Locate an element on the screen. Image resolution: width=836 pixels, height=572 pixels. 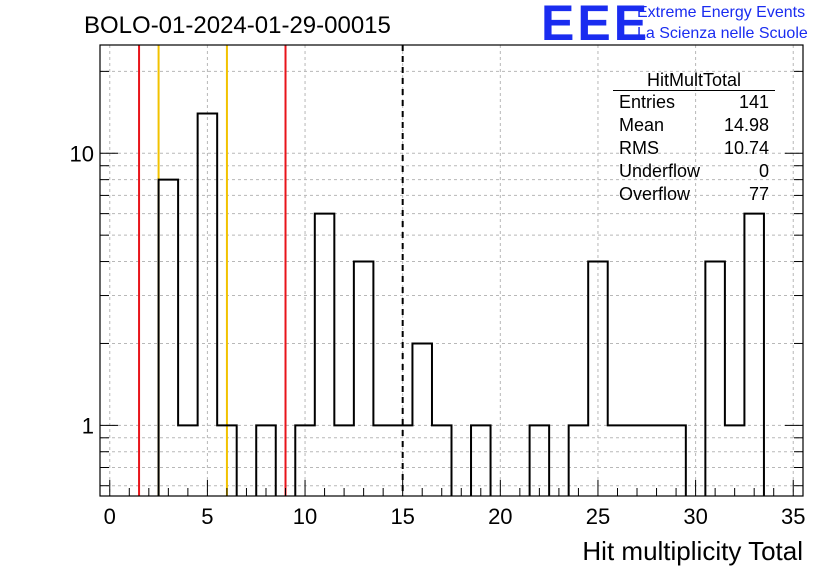
x-tick-label: 0 is located at coordinates (110, 516).